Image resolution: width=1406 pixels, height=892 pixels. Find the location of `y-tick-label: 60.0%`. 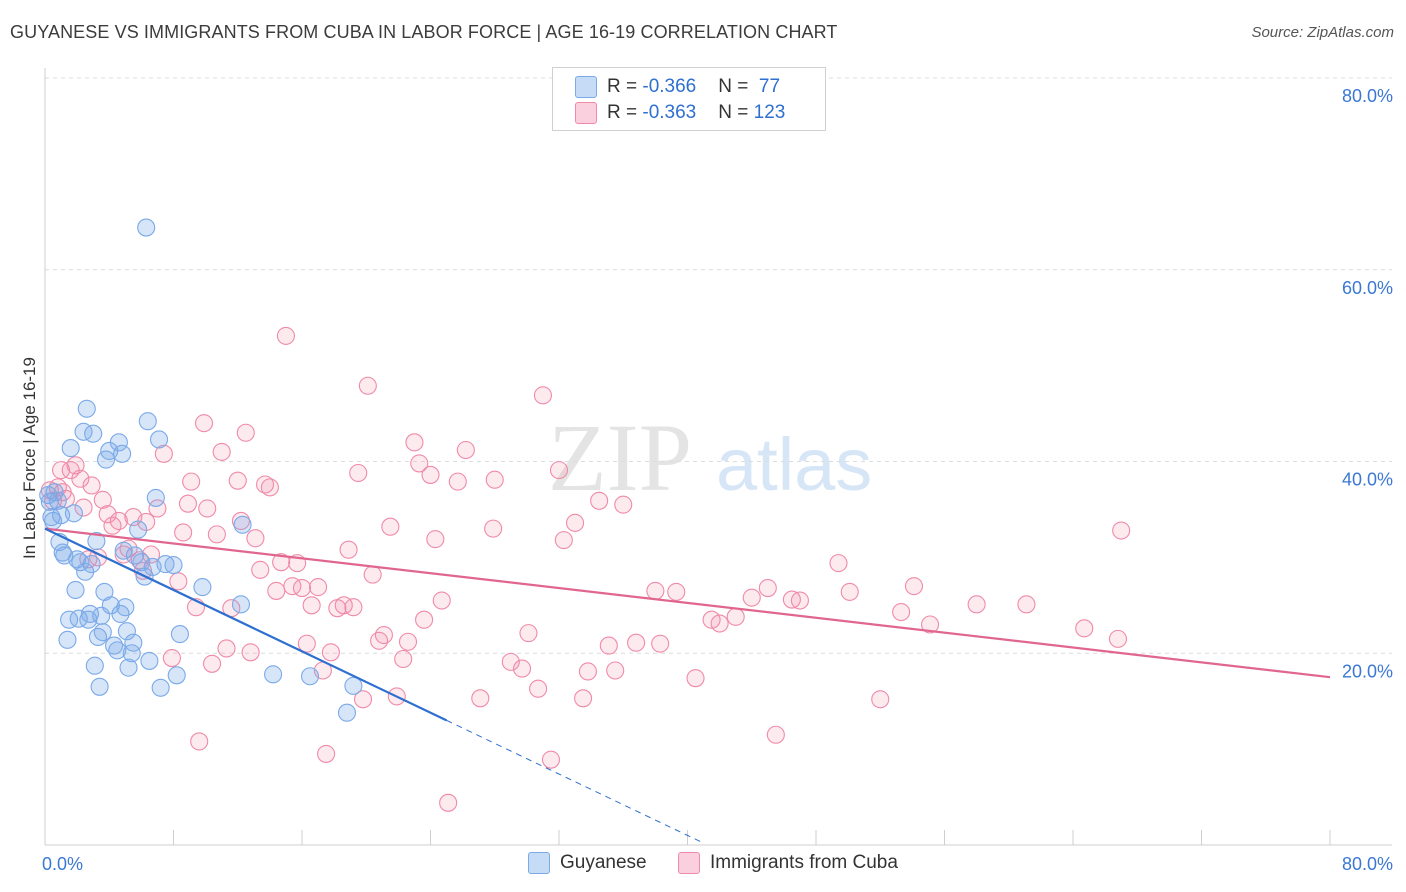

y-tick-label: 60.0% is located at coordinates (1367, 288).